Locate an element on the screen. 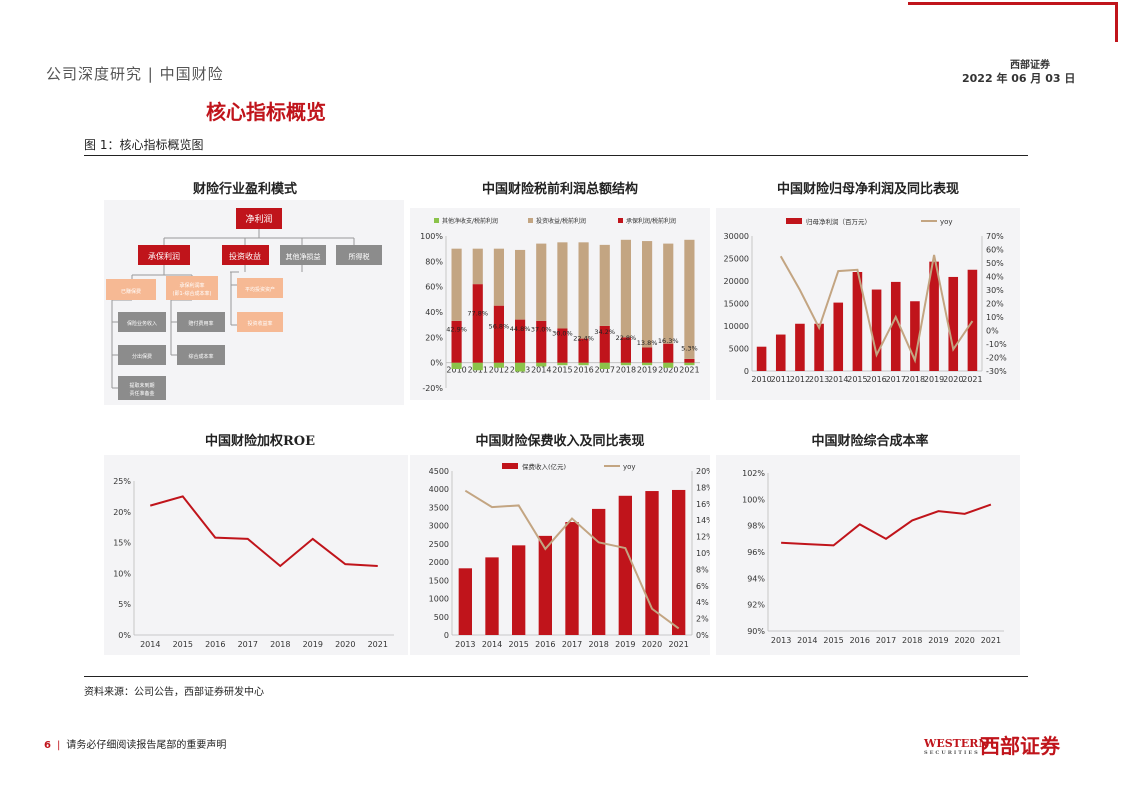  node-combined-ratio: 综合成本率 is located at coordinates (200, 356).